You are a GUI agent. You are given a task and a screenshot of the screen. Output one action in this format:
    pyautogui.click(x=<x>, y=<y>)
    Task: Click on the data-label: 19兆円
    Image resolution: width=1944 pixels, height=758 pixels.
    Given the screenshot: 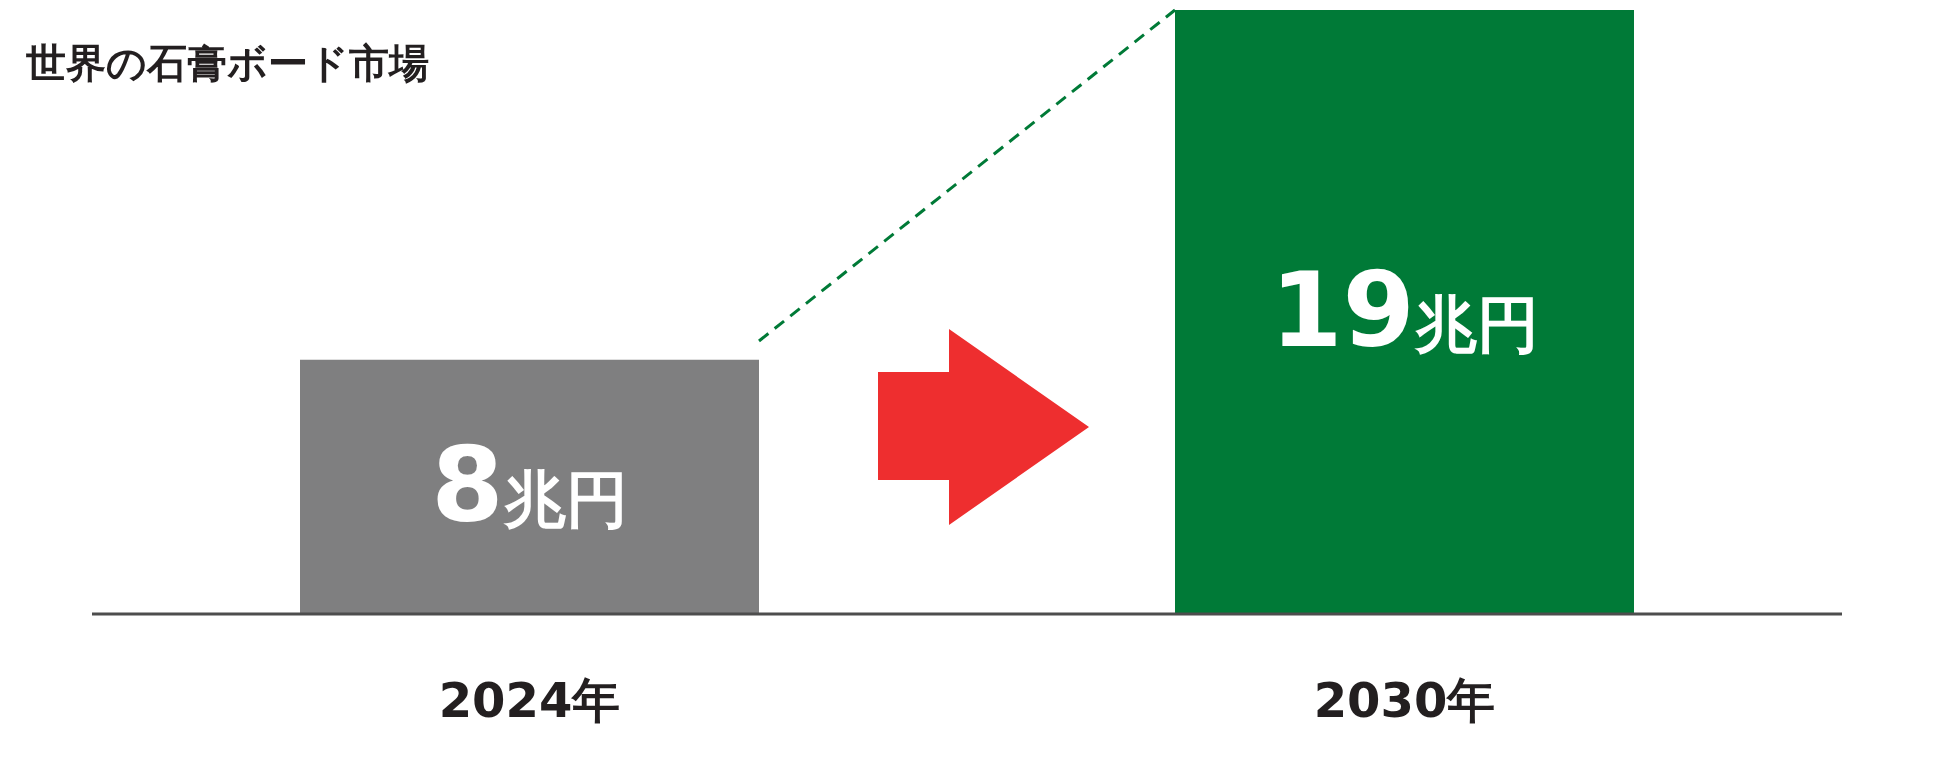 What is the action you would take?
    pyautogui.click(x=1404, y=310)
    